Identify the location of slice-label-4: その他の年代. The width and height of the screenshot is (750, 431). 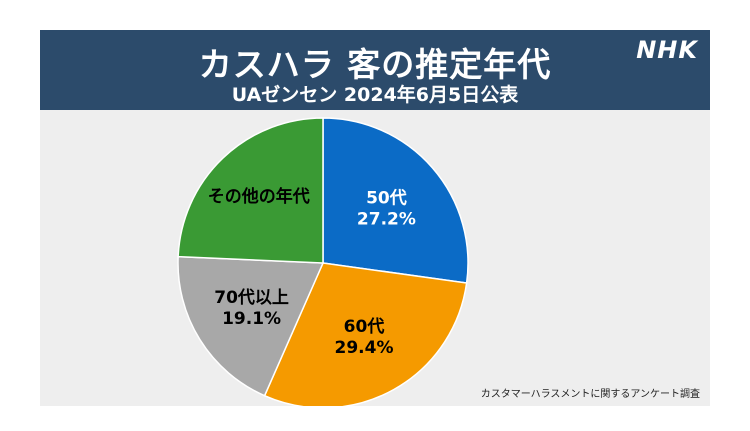
(259, 196).